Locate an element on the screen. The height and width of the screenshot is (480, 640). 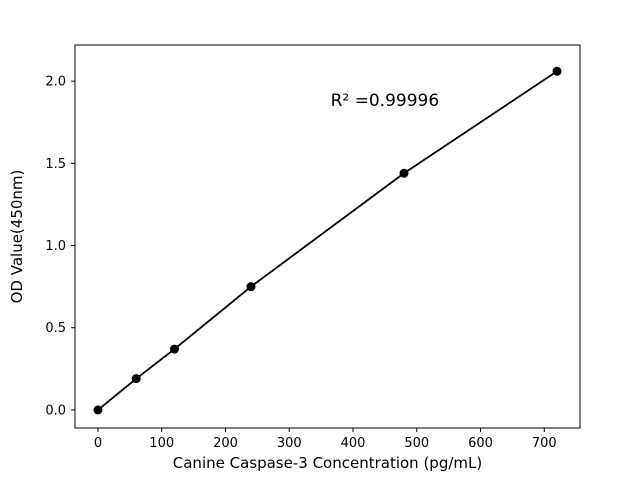
x-tick-label: 200 is located at coordinates (225, 443).